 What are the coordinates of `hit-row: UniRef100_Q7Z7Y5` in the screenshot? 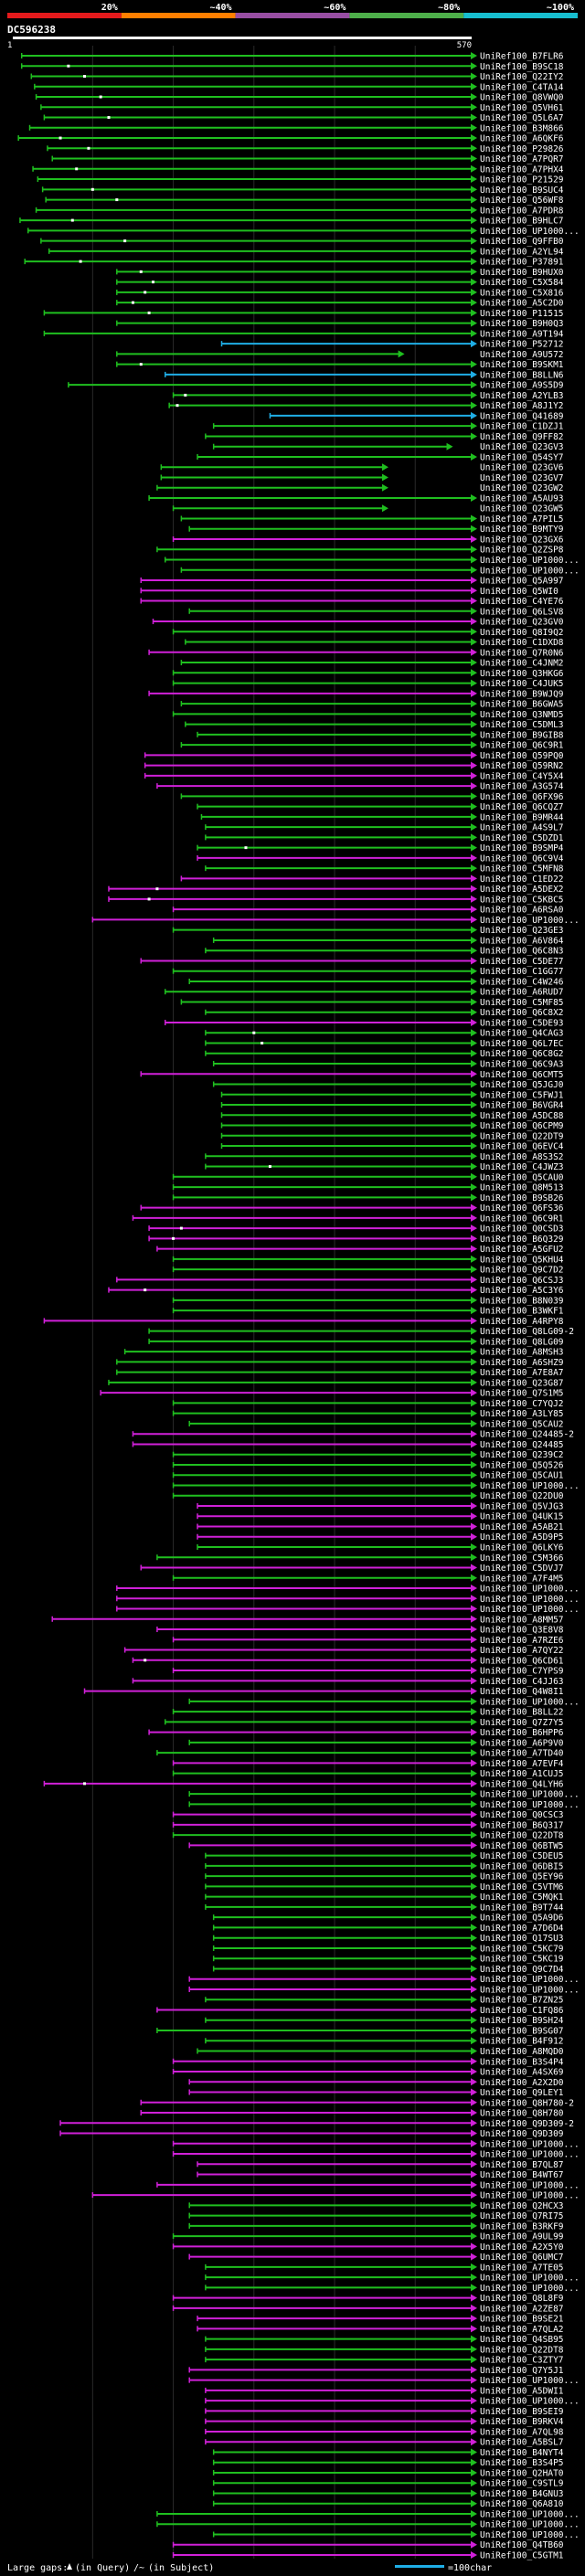 It's located at (364, 1723).